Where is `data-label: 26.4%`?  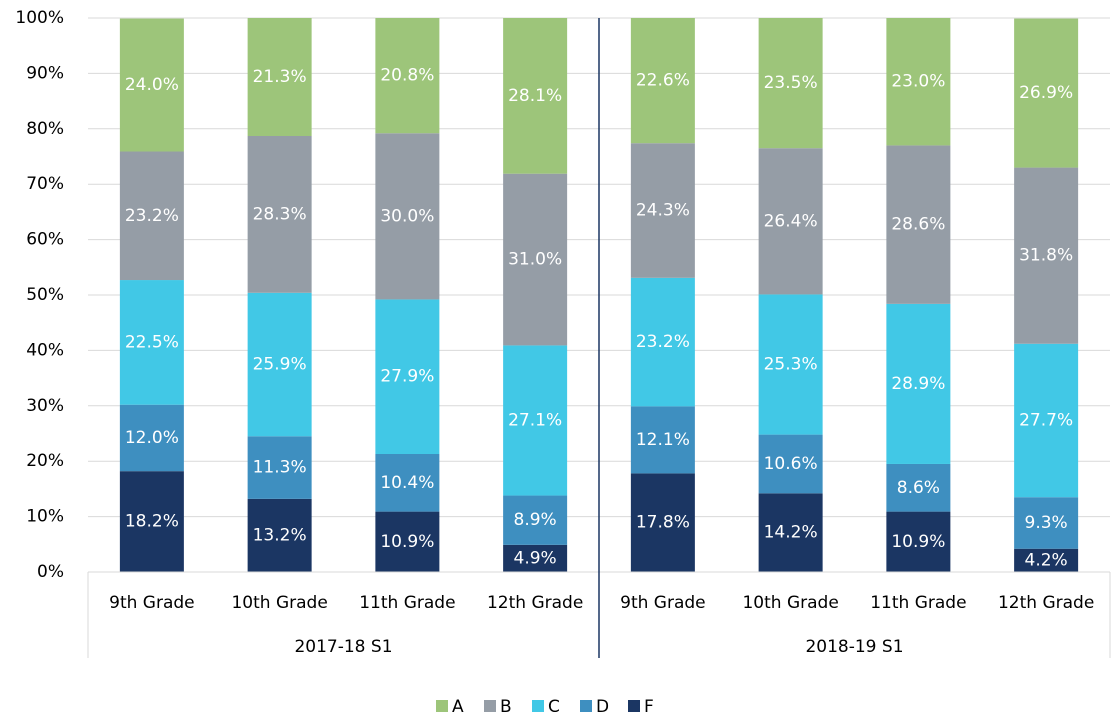 data-label: 26.4% is located at coordinates (791, 221).